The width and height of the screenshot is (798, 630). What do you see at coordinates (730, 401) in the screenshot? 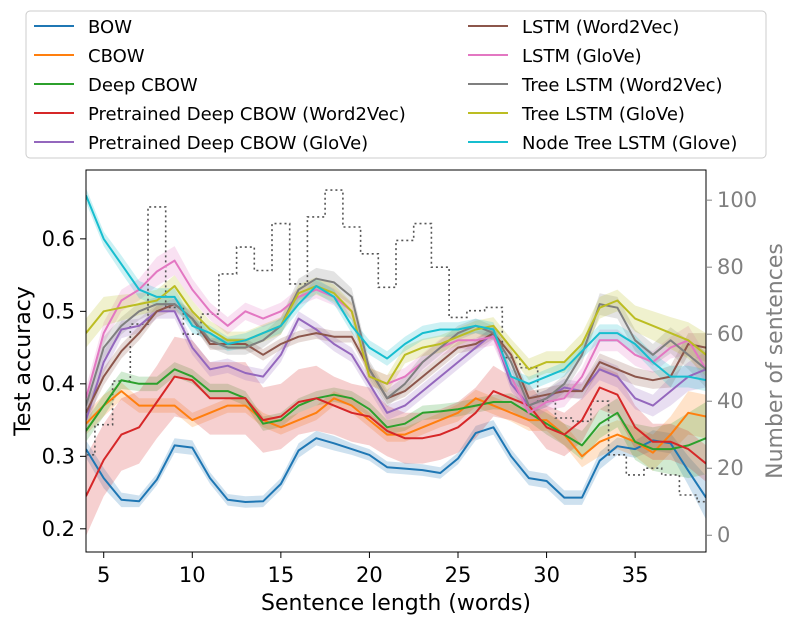
I see `y2-tick-label: 40` at bounding box center [730, 401].